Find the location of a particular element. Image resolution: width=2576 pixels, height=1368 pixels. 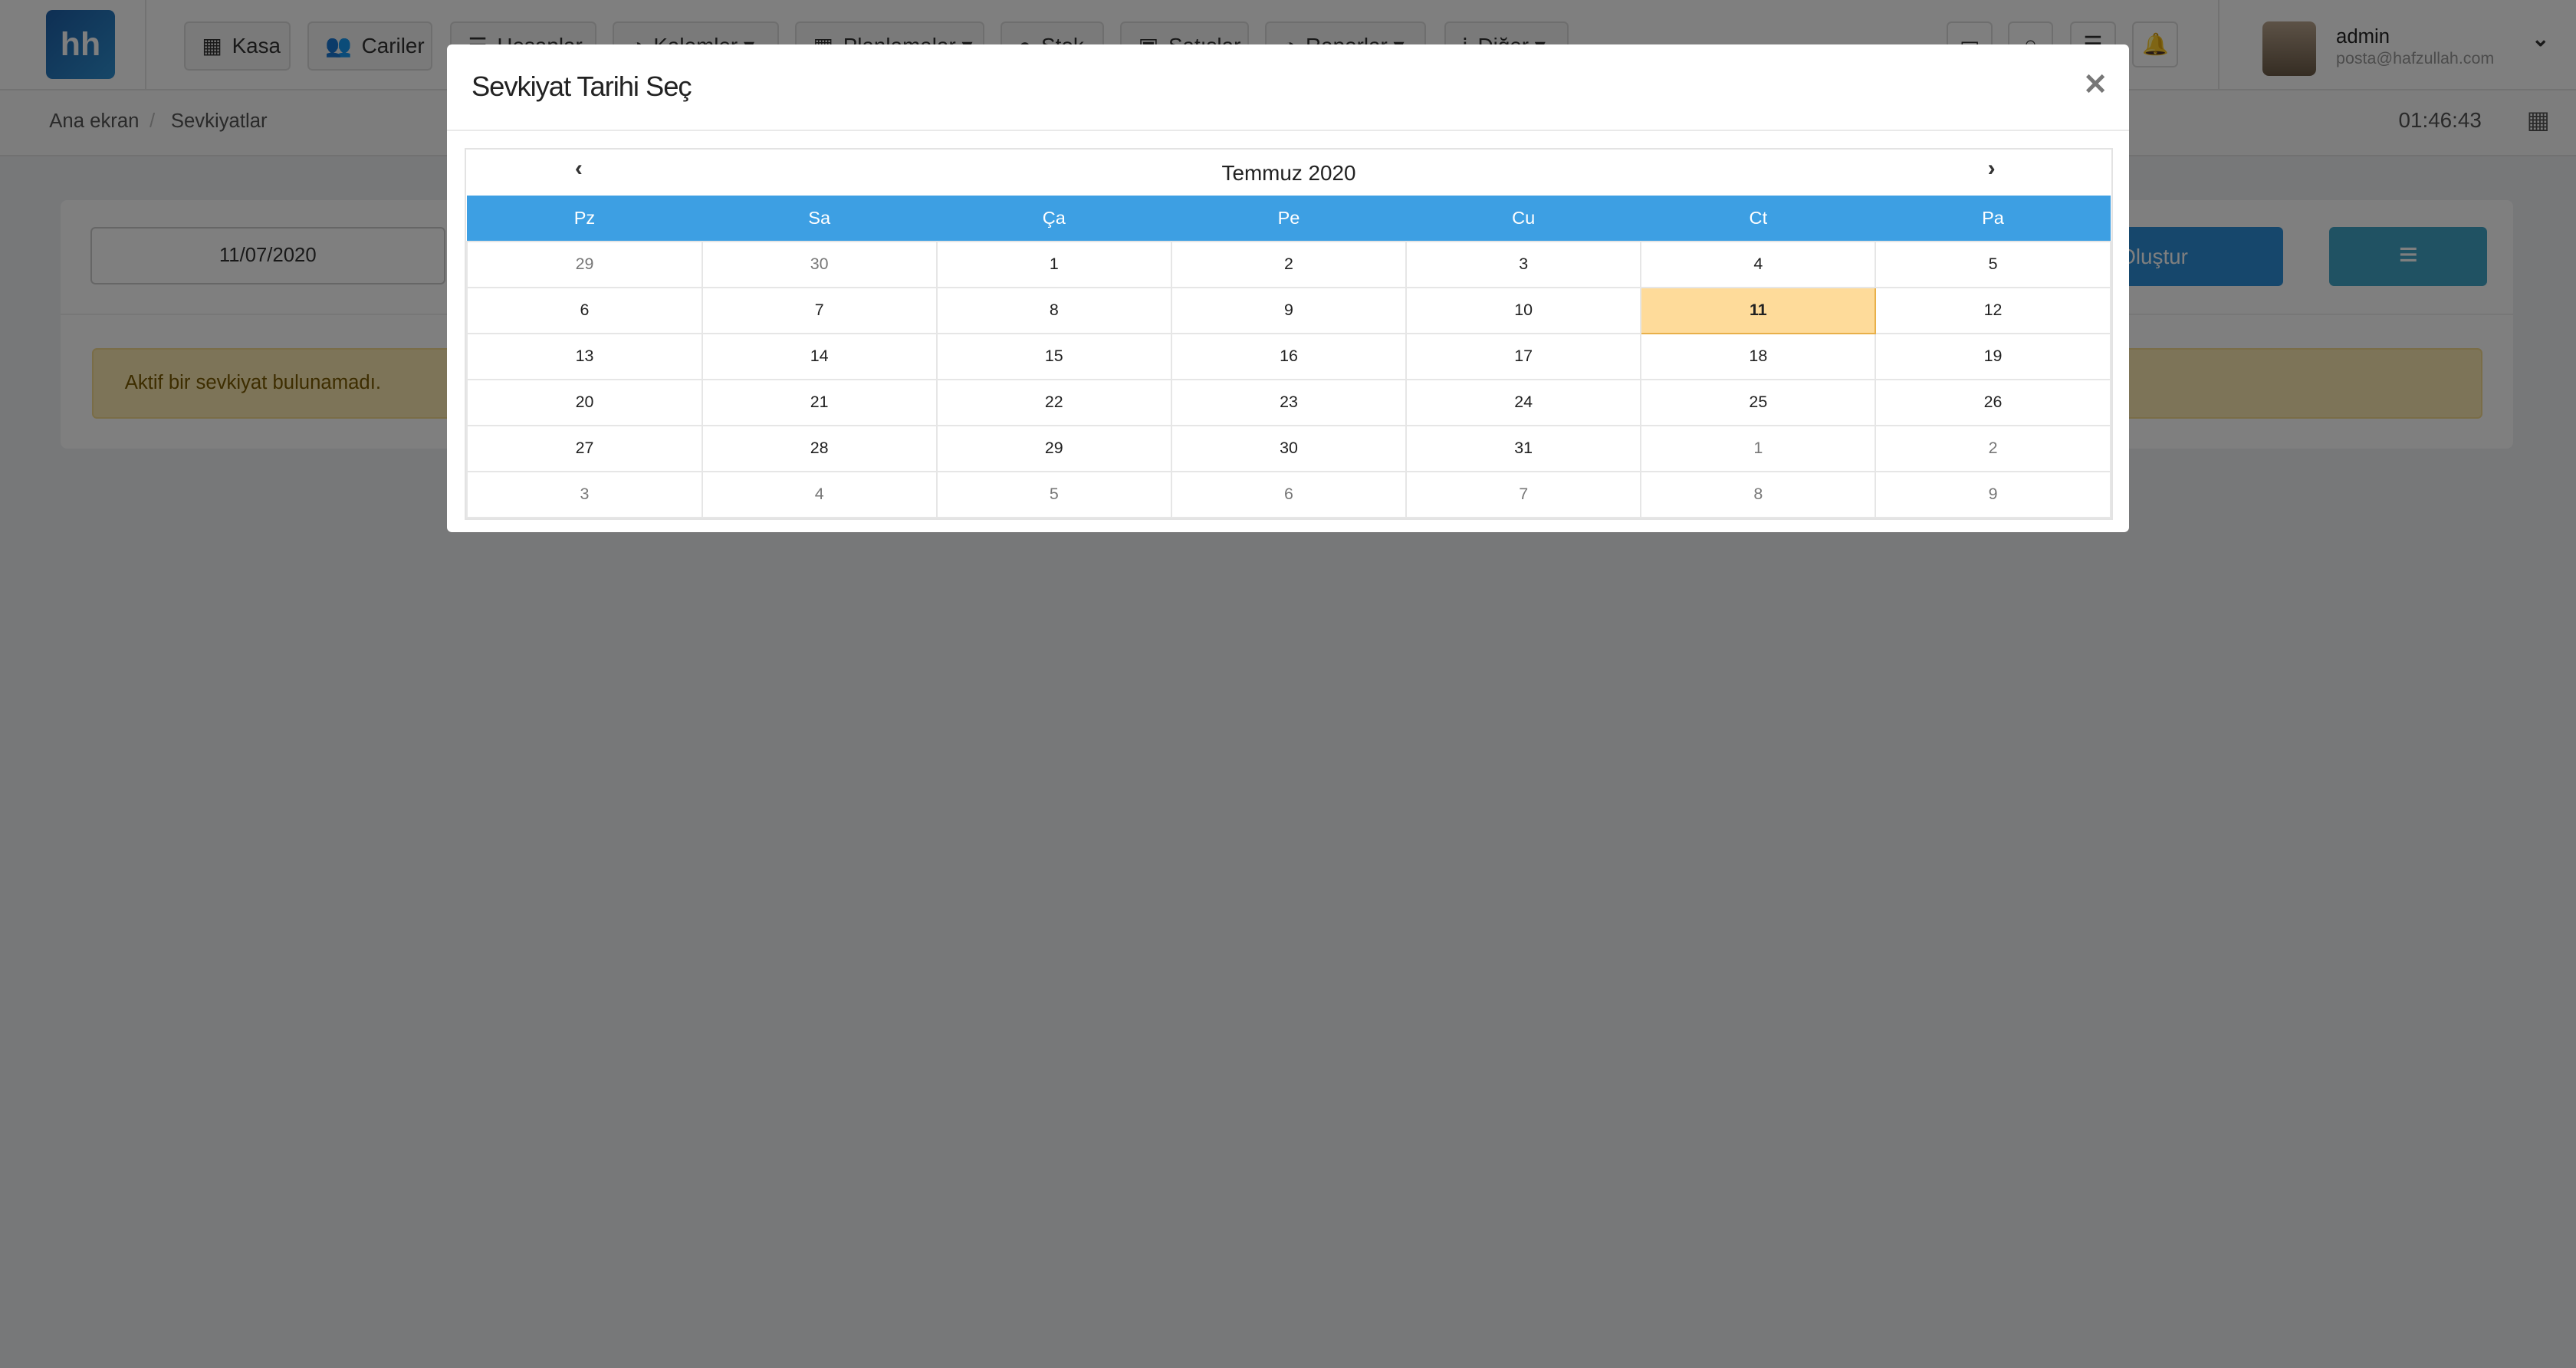

calendar-day: 19 is located at coordinates (1993, 356).